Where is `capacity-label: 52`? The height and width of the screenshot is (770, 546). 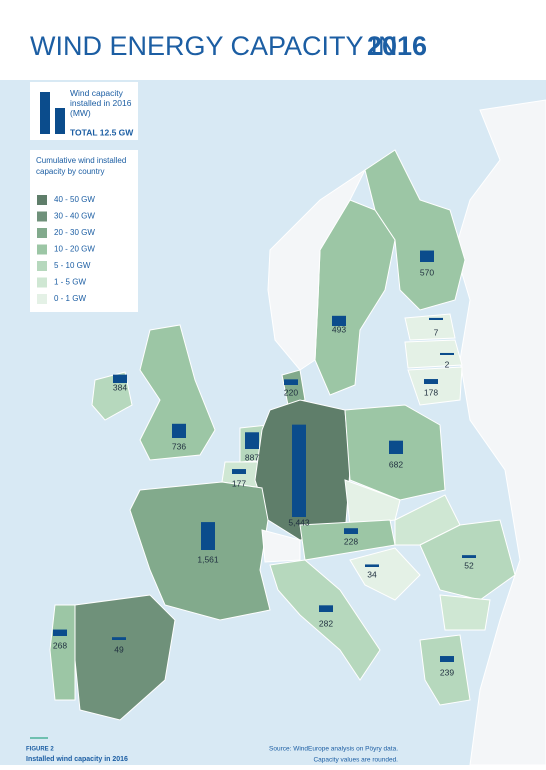
capacity-label: 52 is located at coordinates (469, 565).